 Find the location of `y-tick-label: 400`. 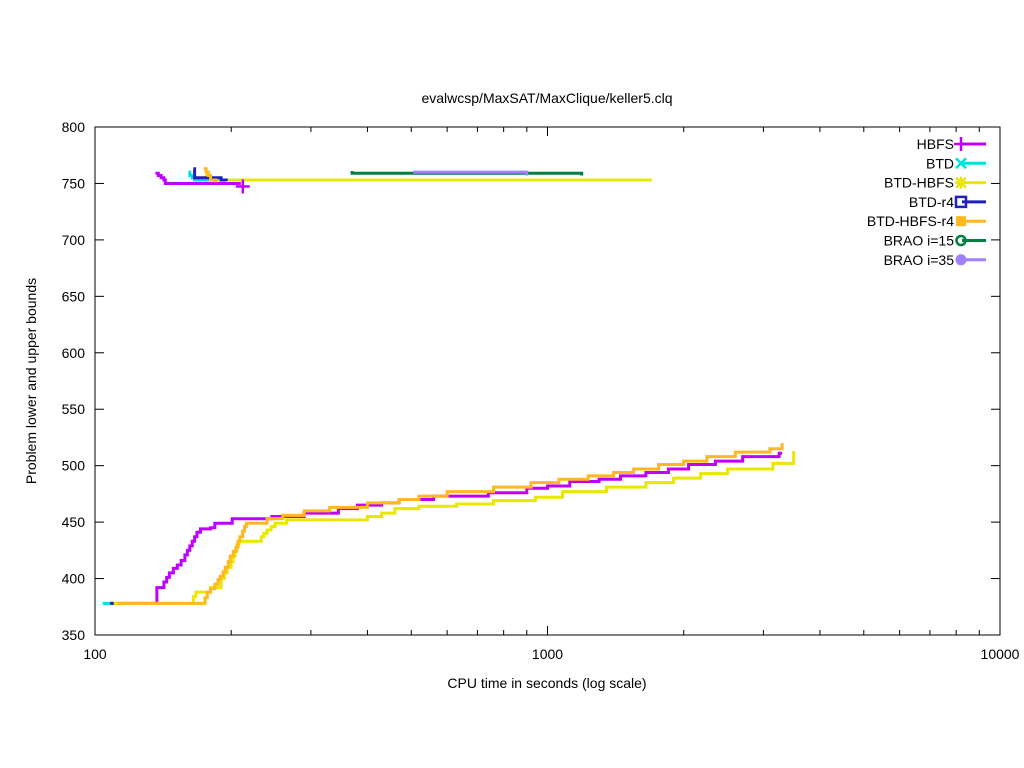

y-tick-label: 400 is located at coordinates (74, 579).